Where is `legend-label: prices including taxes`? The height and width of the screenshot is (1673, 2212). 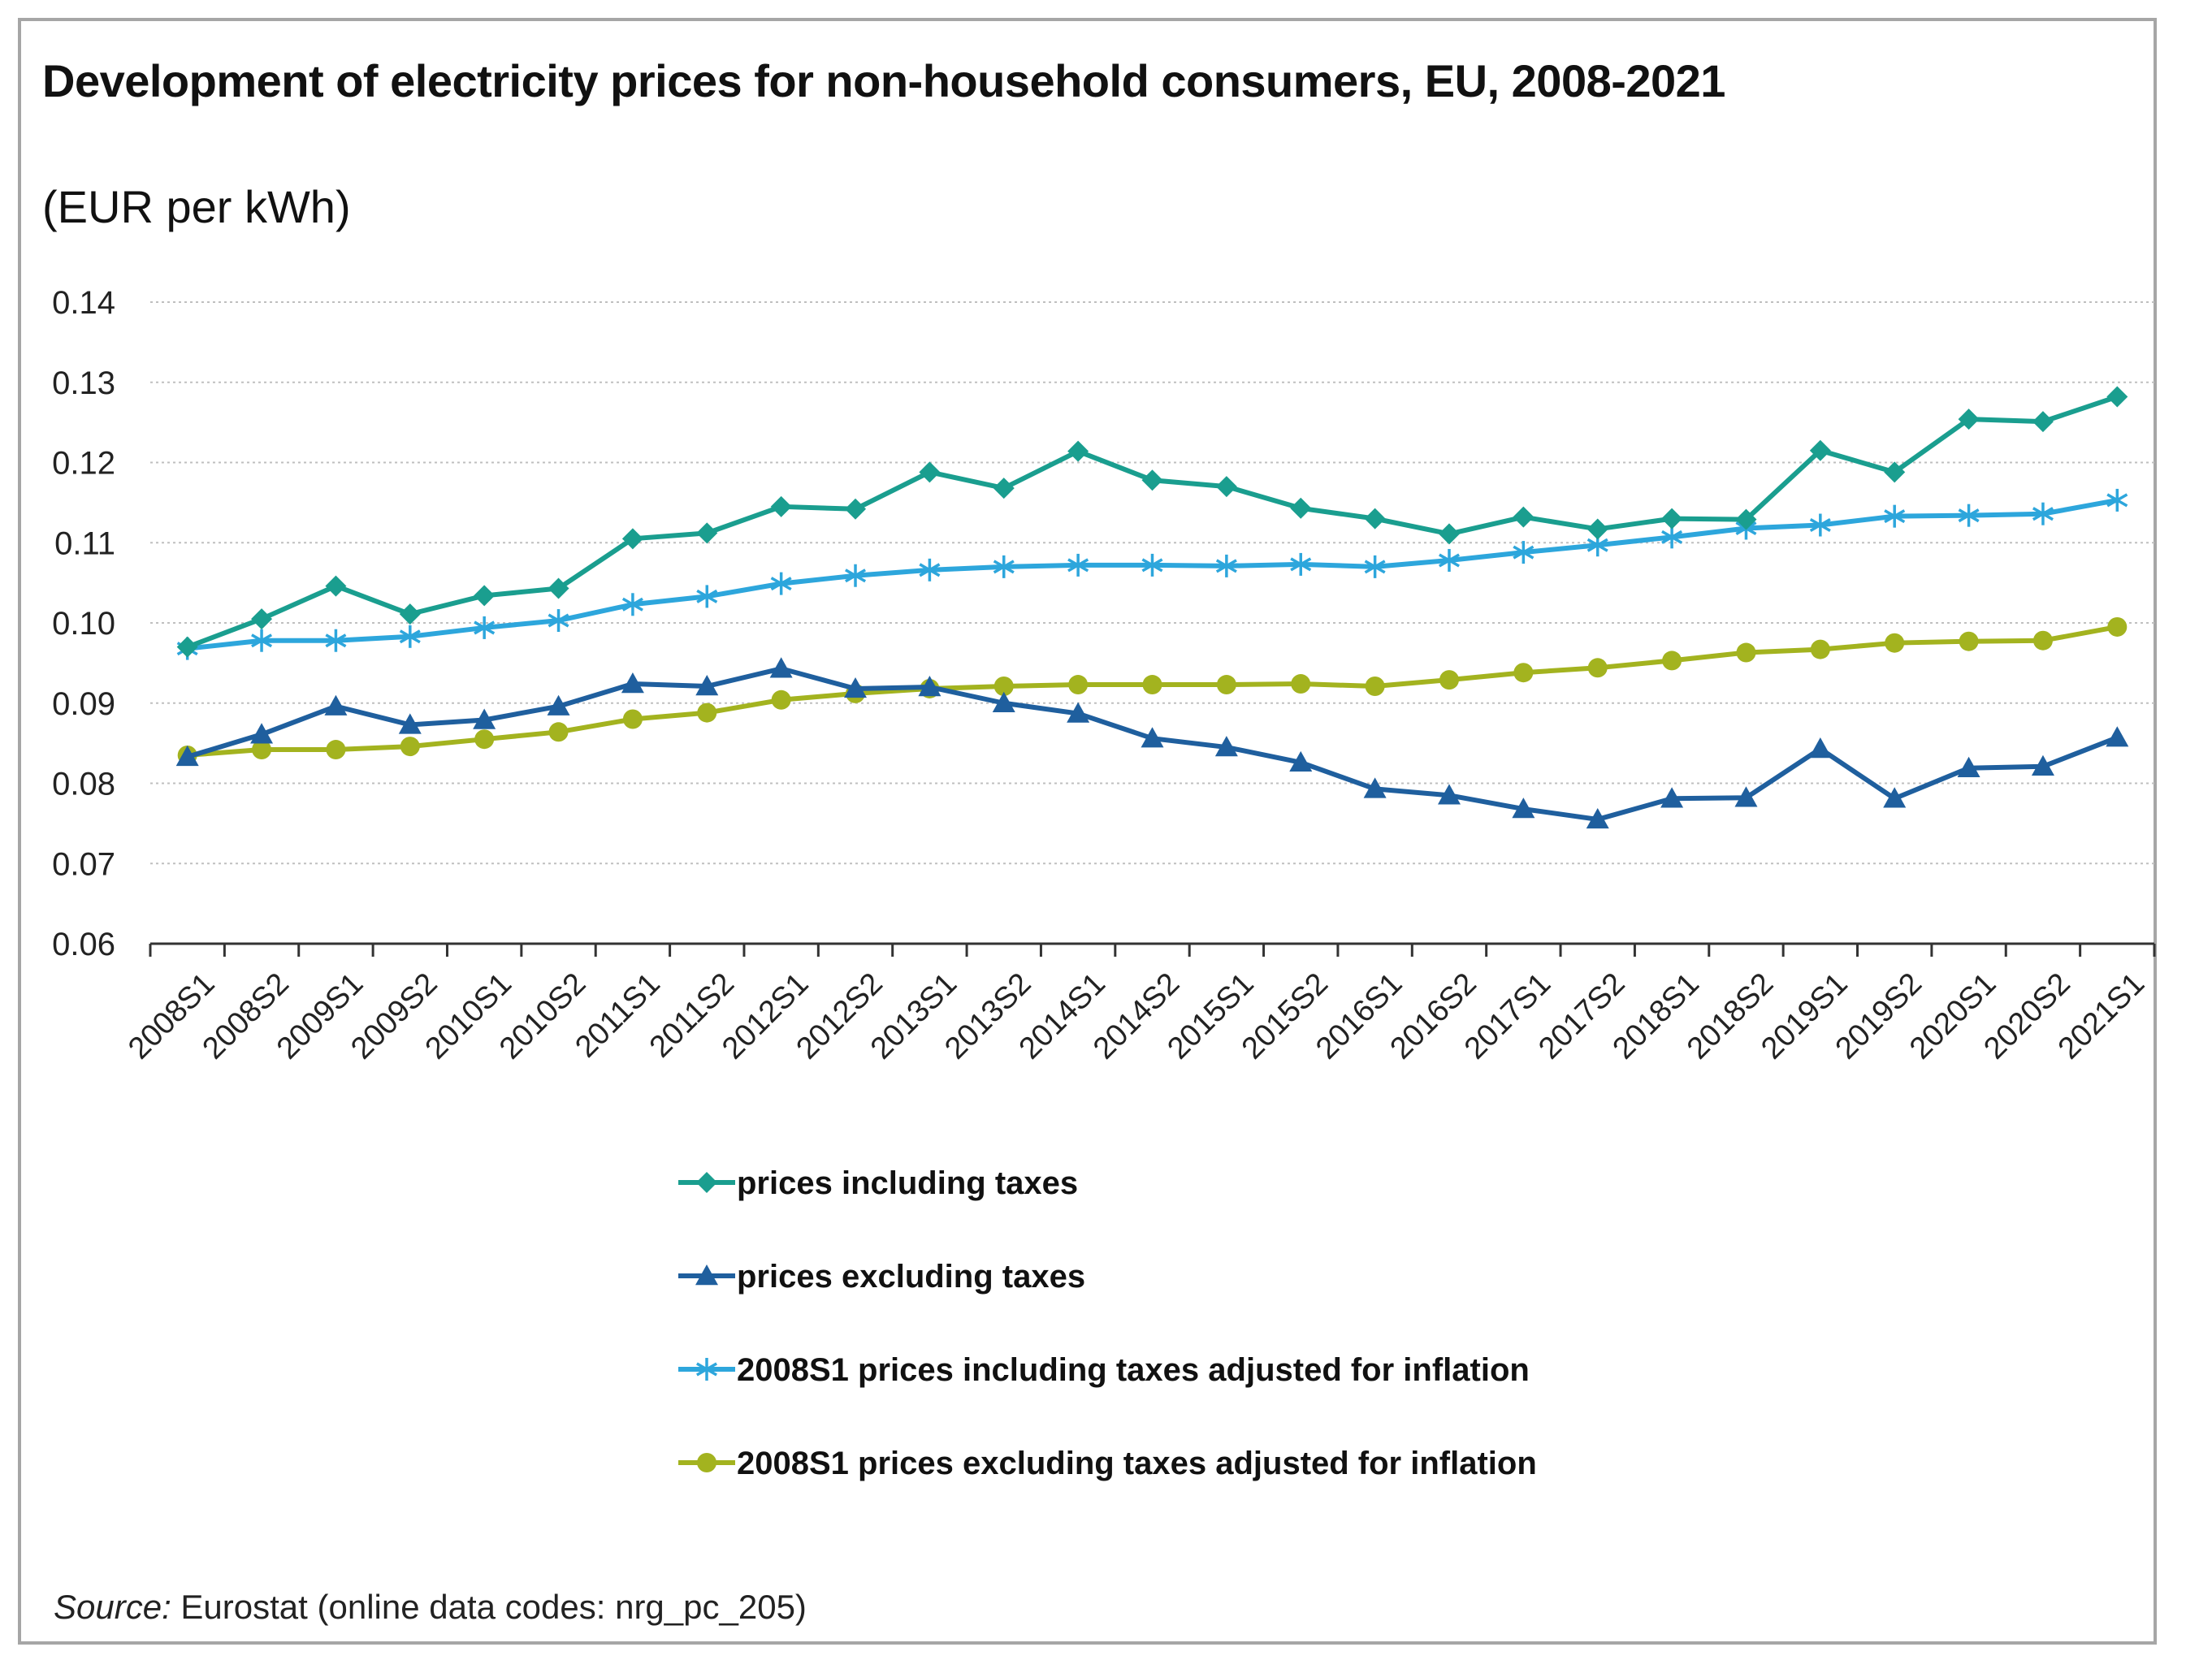
legend-label: prices including taxes is located at coordinates (907, 1183).